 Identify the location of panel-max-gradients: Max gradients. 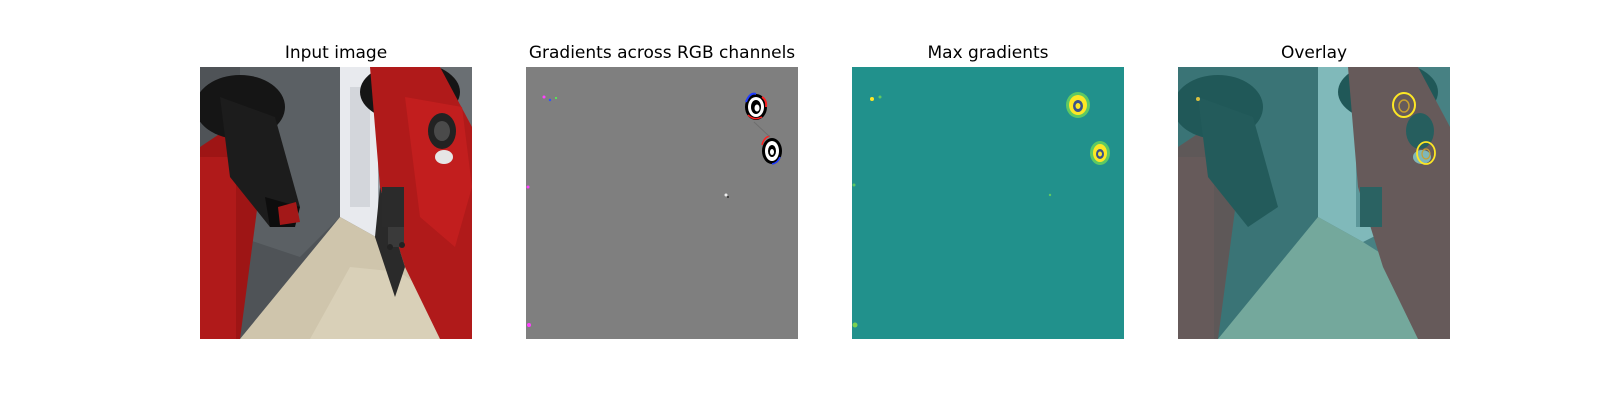
(988, 189).